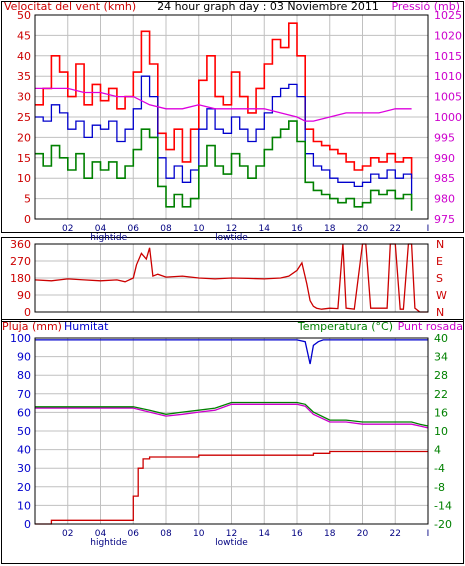 The height and width of the screenshot is (566, 465). Describe the element at coordinates (444, 199) in the screenshot. I see `y2-tick-label: 980` at that location.